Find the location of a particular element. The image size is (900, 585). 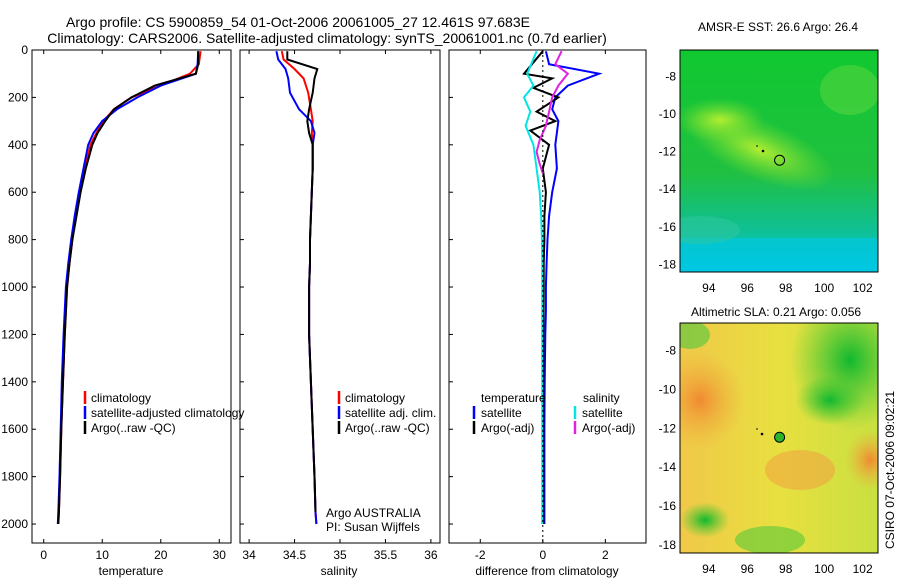

sla-map-title: Altimetric SLA: 0.21 Argo: 0.056 is located at coordinates (776, 312).